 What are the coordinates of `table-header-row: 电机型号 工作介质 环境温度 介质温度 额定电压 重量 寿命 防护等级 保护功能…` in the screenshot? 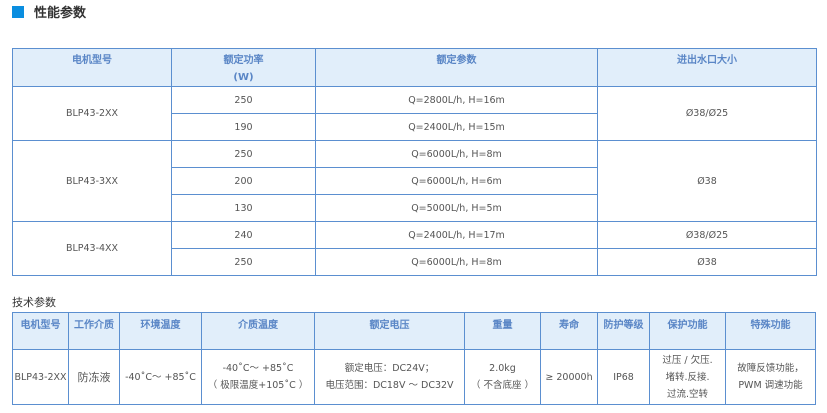 It's located at (414, 331).